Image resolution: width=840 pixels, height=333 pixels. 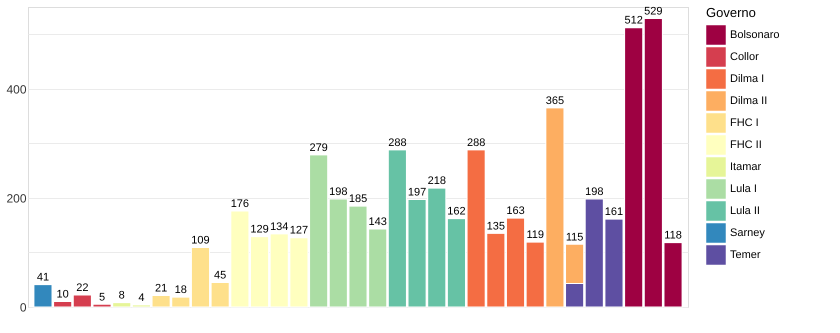 I want to click on legend-label: Temer, so click(x=745, y=255).